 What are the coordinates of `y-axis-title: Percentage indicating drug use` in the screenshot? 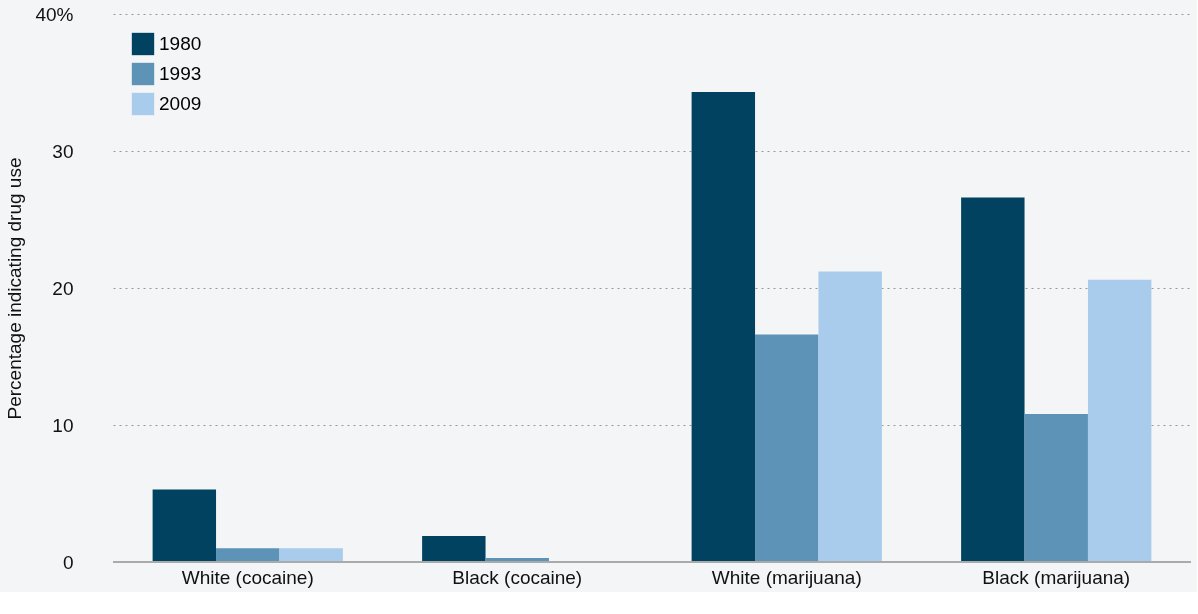 It's located at (15, 288).